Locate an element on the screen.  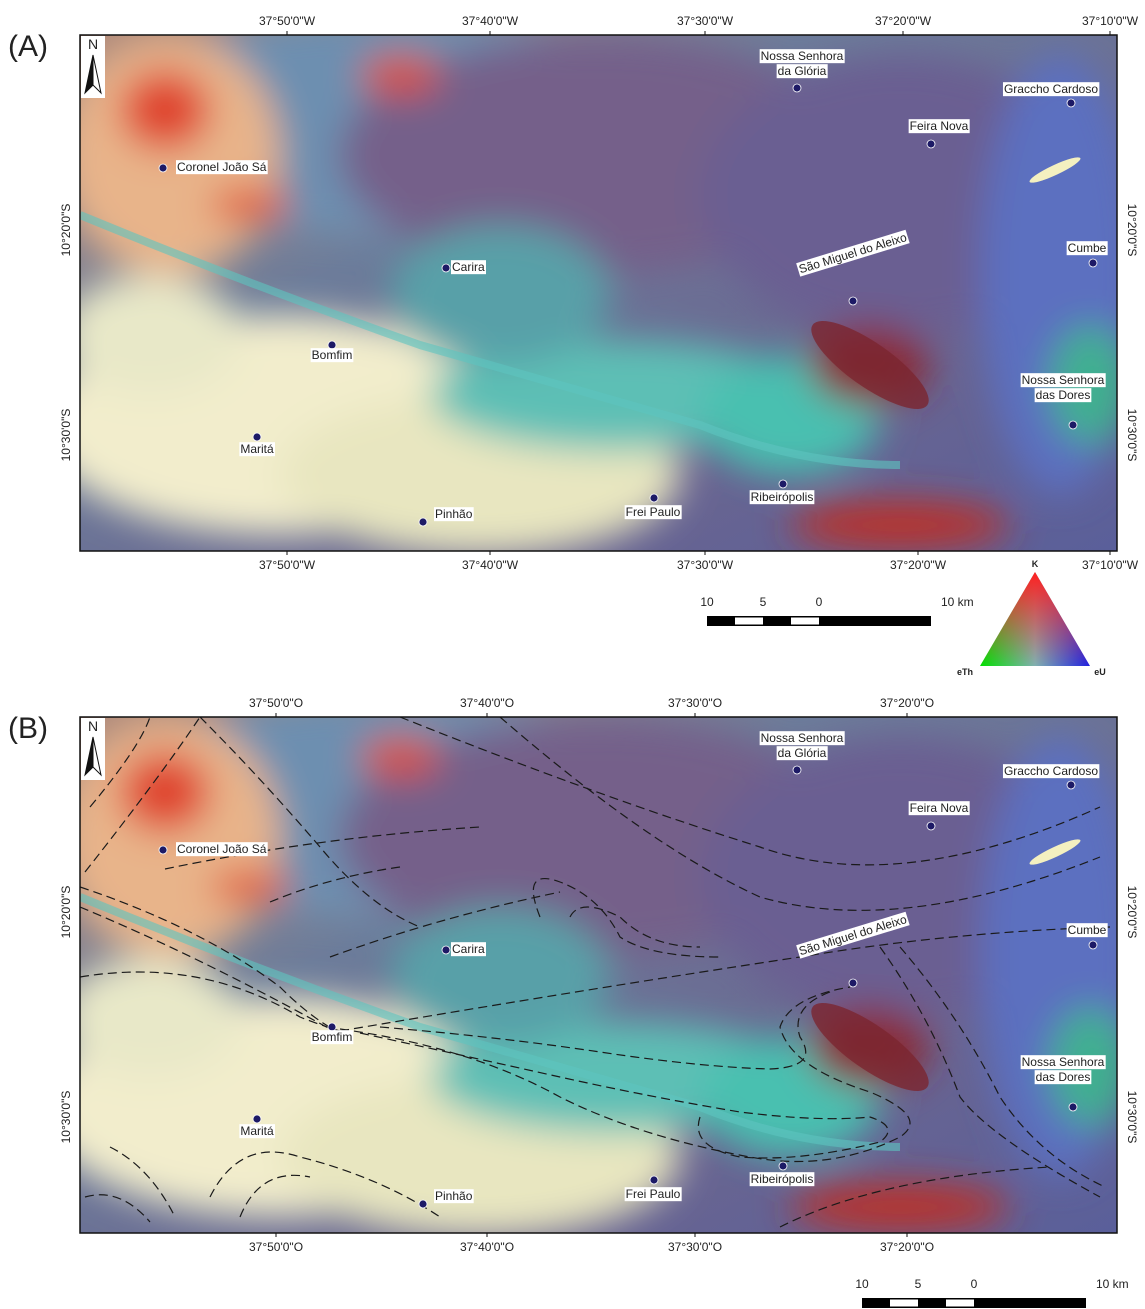
north-arrow is located at coordinates (89, 74).